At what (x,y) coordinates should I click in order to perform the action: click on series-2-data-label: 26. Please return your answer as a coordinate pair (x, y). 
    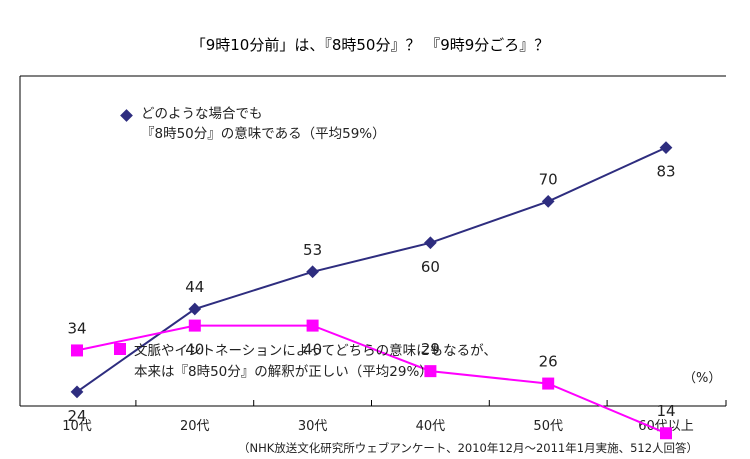
    Looking at the image, I should click on (548, 362).